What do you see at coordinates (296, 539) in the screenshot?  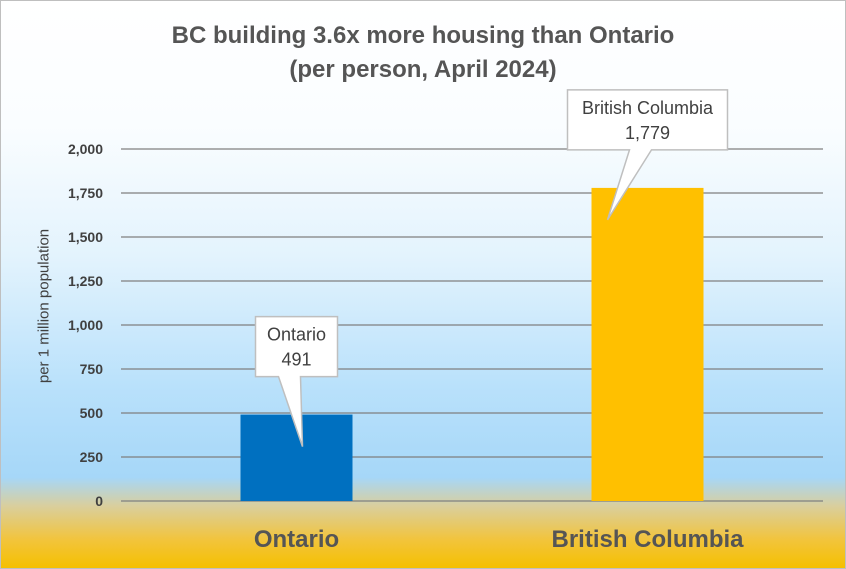 I see `x-category-label: Ontario` at bounding box center [296, 539].